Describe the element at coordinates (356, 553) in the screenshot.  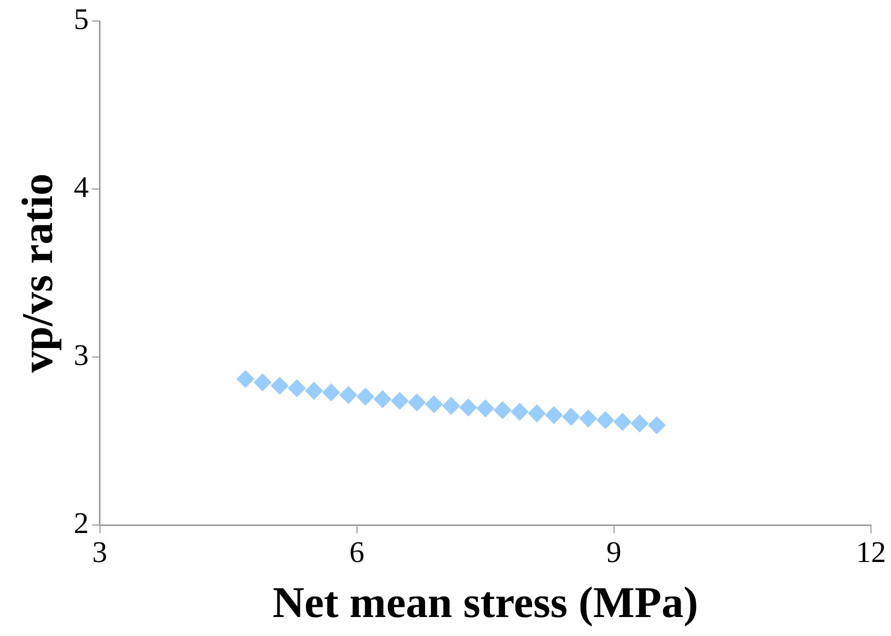
I see `x-tick-label: 6` at that location.